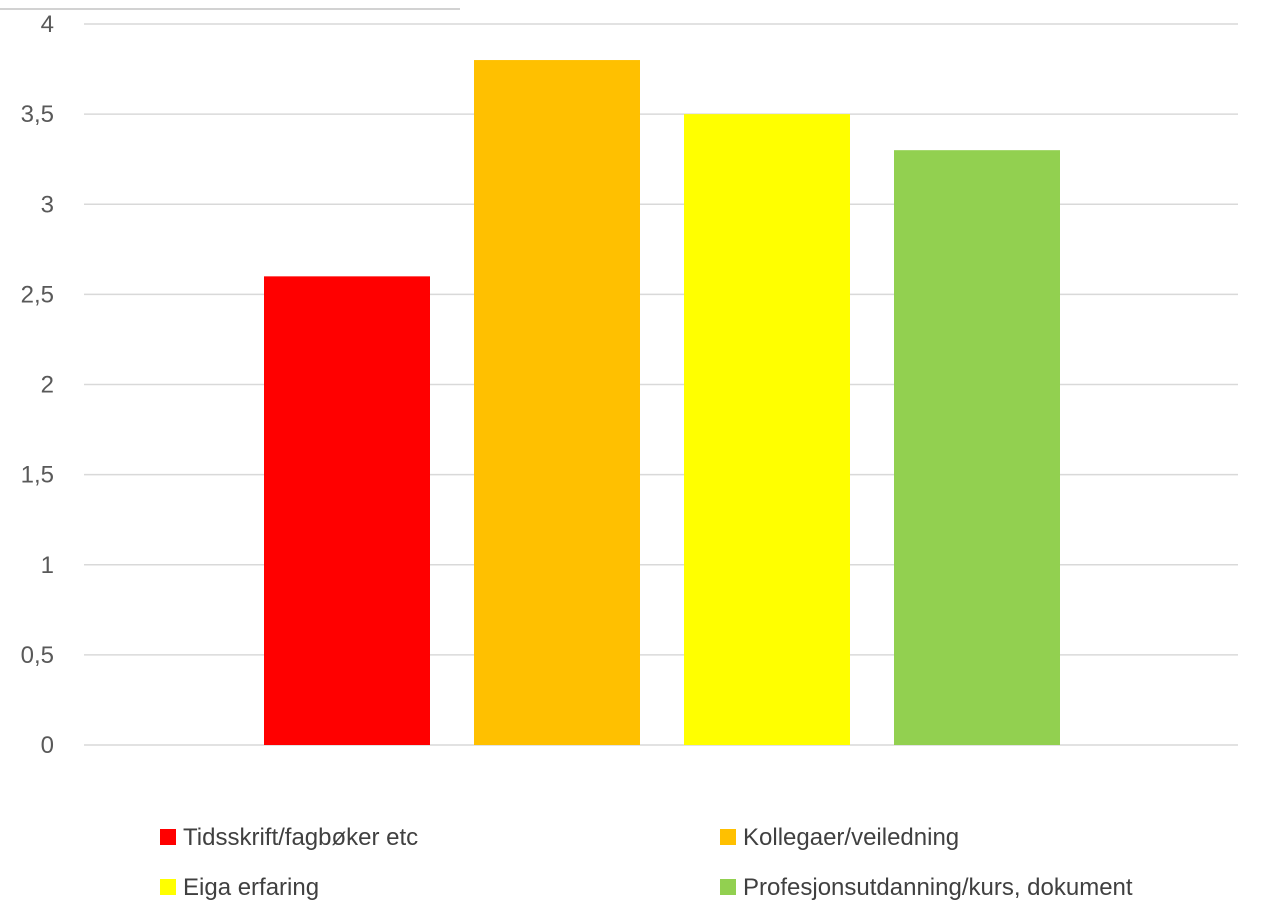 The image size is (1266, 913). I want to click on legend-label: Eiga erfaring, so click(251, 887).